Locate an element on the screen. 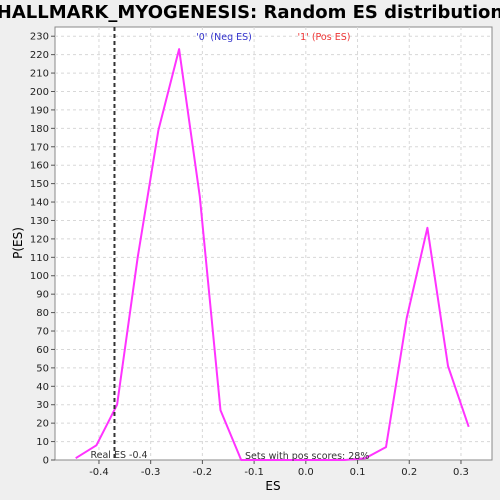 This screenshot has width=500, height=500. x-tick-label: -0.1 is located at coordinates (254, 472).